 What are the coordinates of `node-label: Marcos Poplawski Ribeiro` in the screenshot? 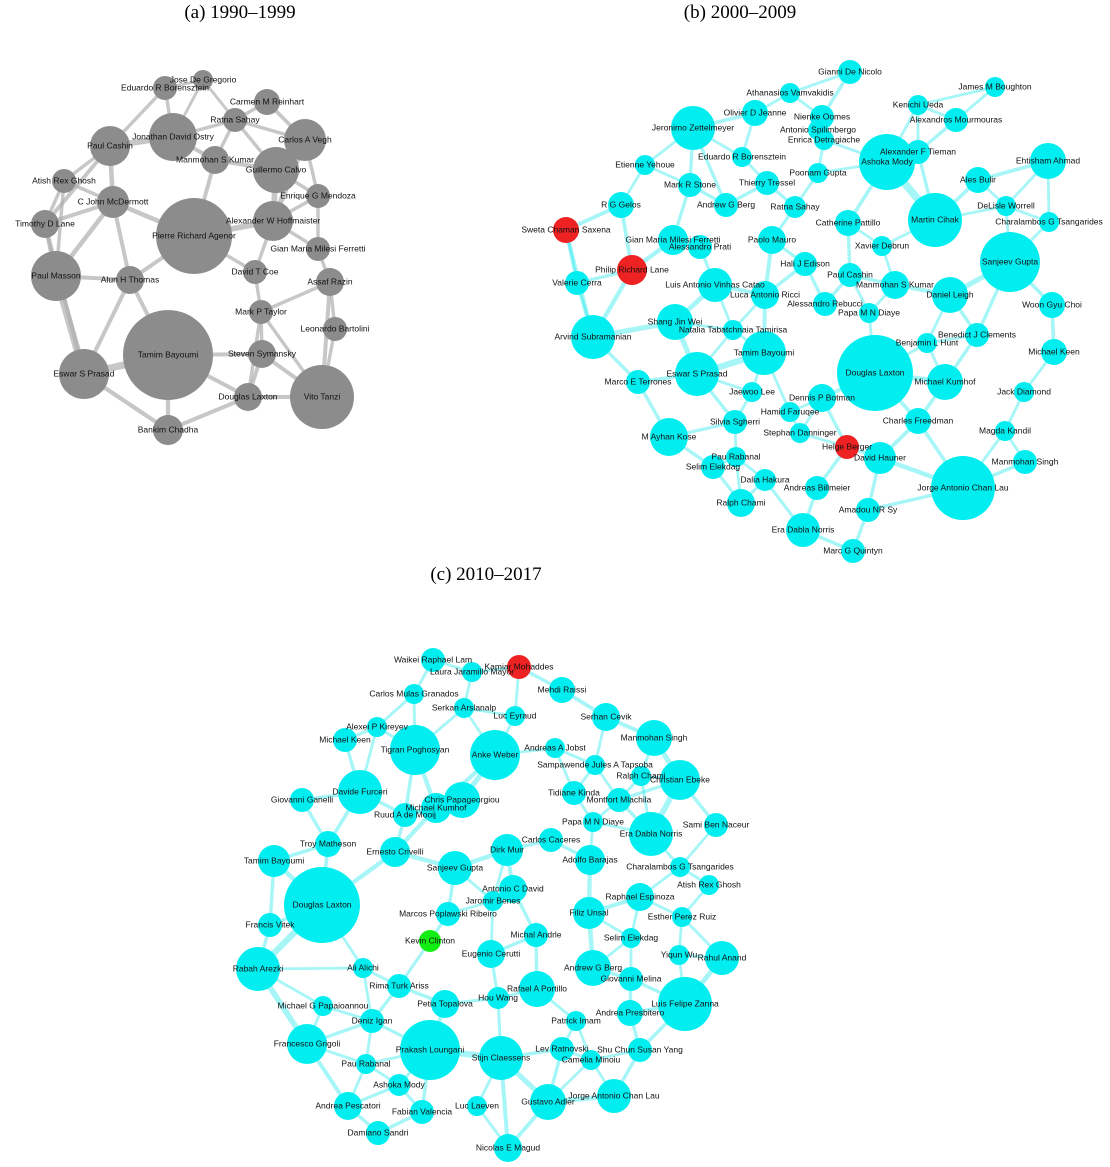 It's located at (448, 913).